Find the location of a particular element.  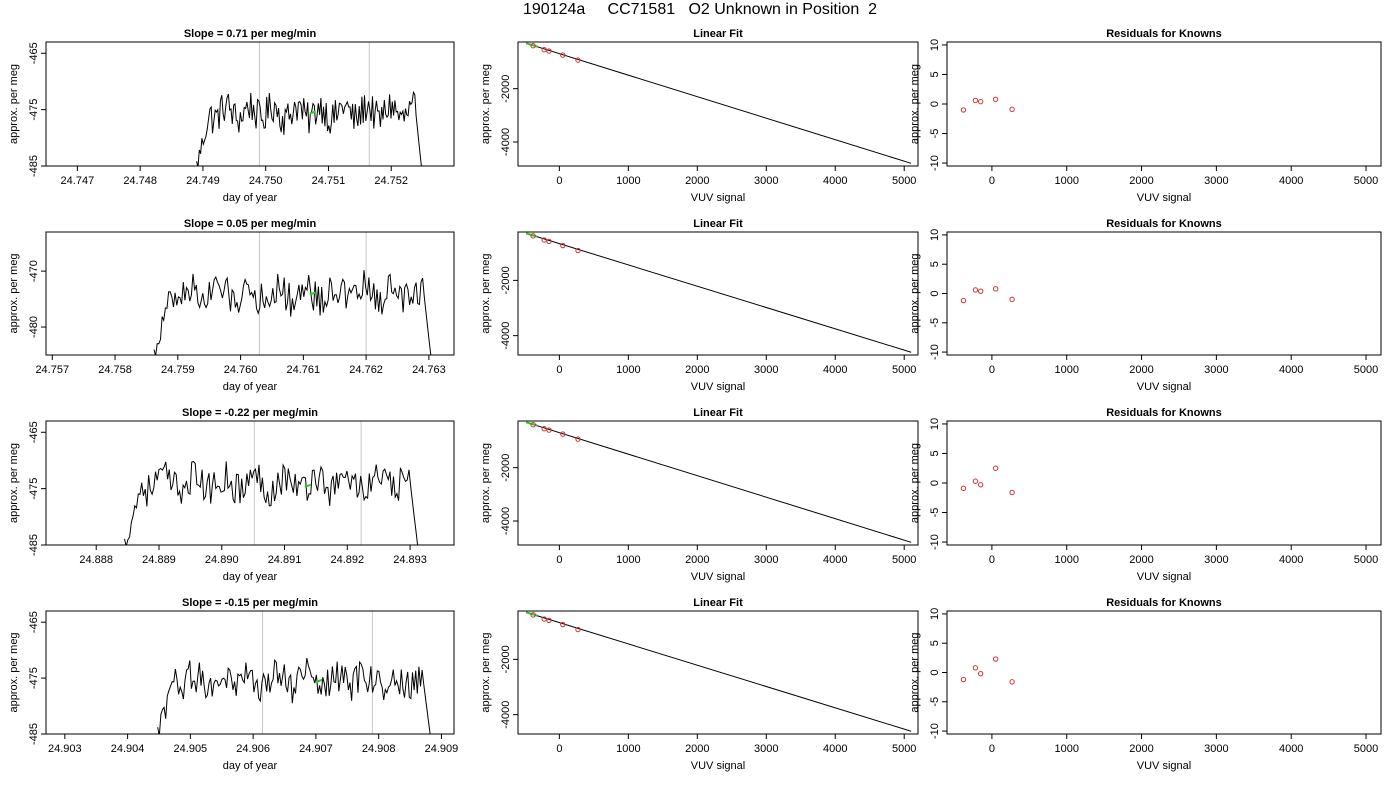

y-tick-label: -485 is located at coordinates (34, 734).